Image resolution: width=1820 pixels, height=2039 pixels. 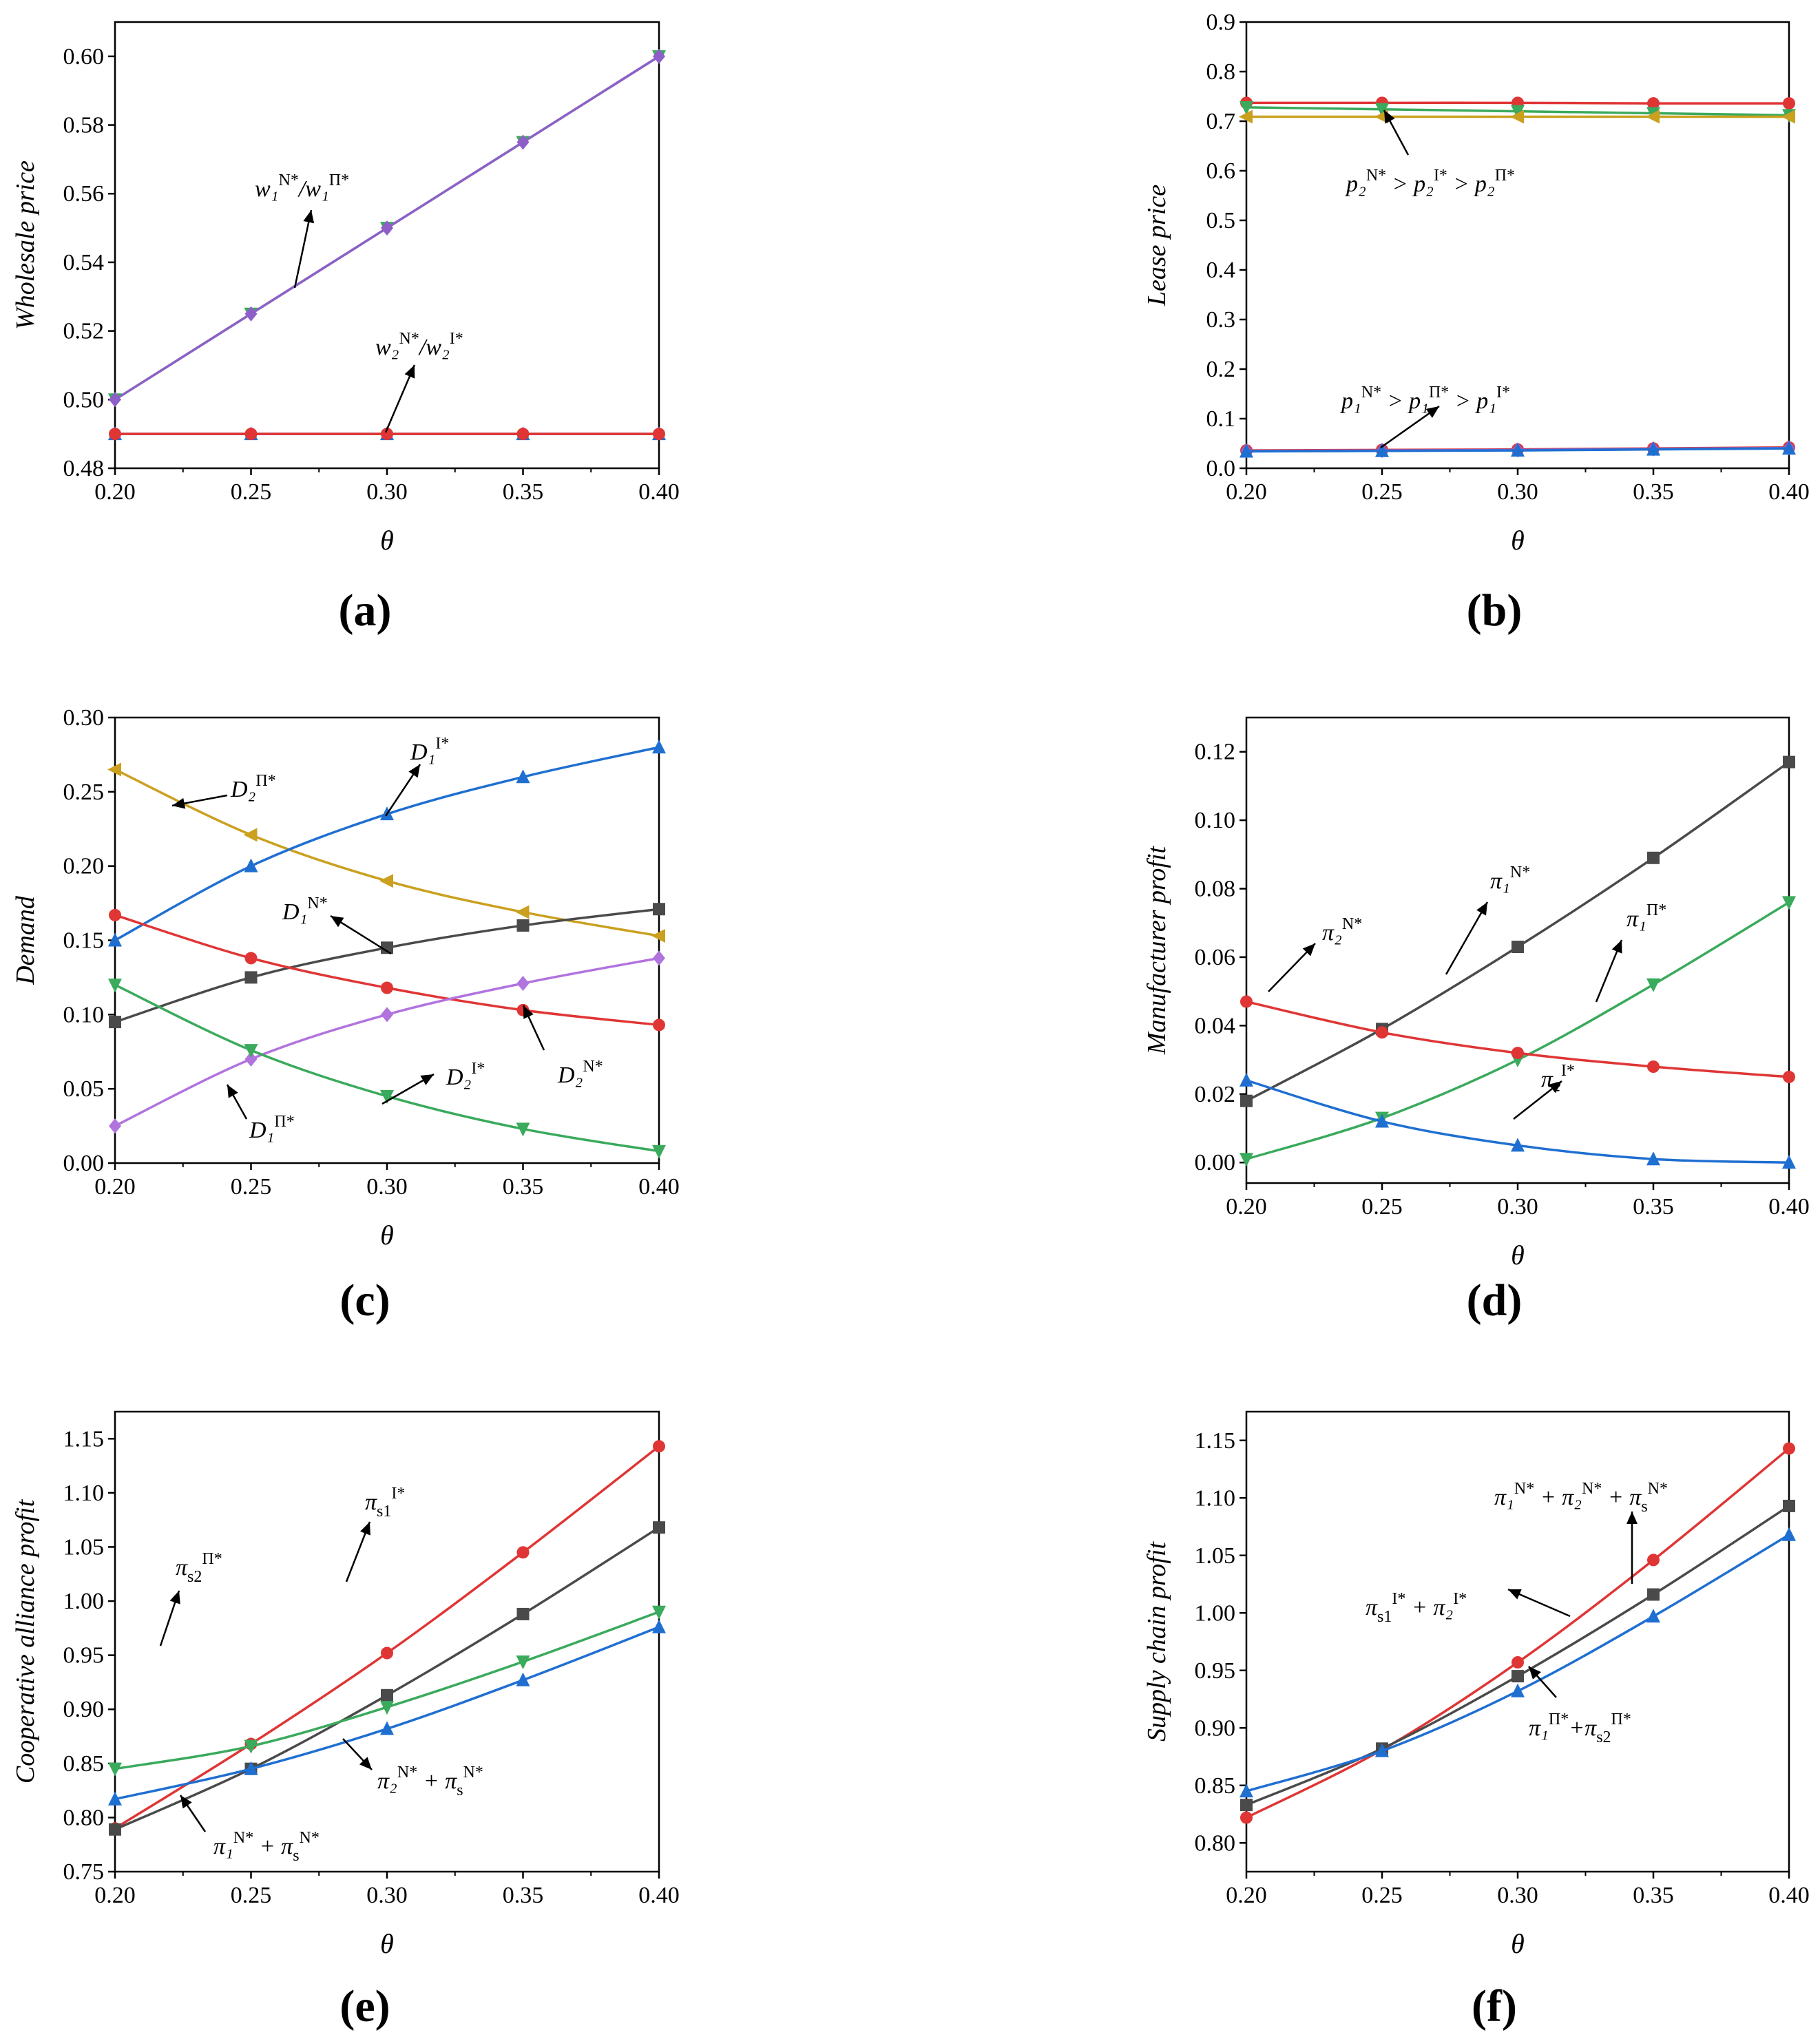 What do you see at coordinates (84, 1014) in the screenshot?
I see `y-tick-label: 0.10` at bounding box center [84, 1014].